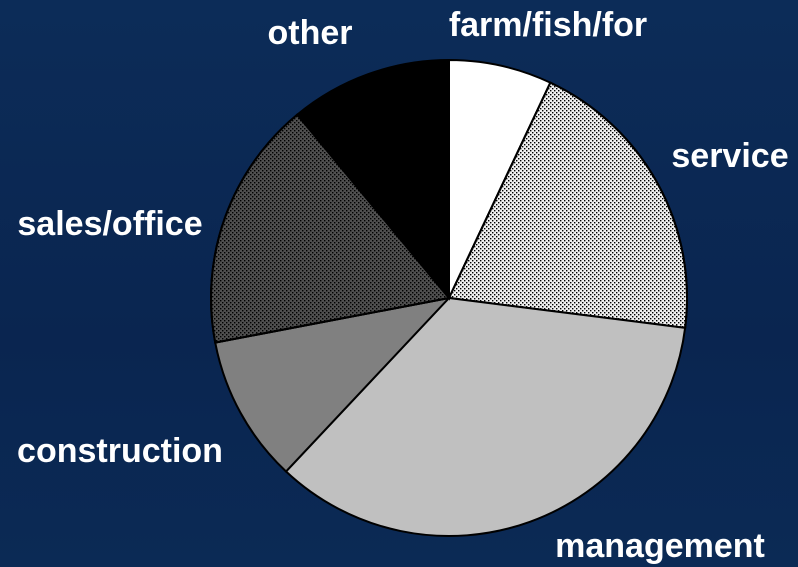 This screenshot has width=798, height=567. Describe the element at coordinates (120, 451) in the screenshot. I see `slice-label: construction` at that location.